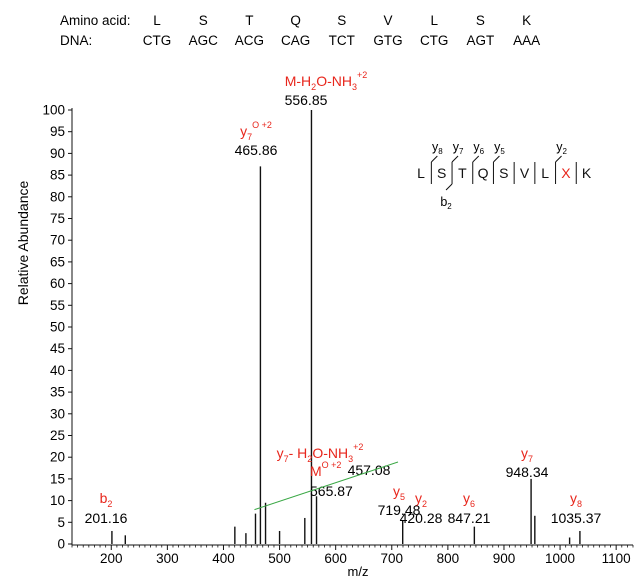  Describe the element at coordinates (57, 413) in the screenshot. I see `y-tick-label: 30` at that location.